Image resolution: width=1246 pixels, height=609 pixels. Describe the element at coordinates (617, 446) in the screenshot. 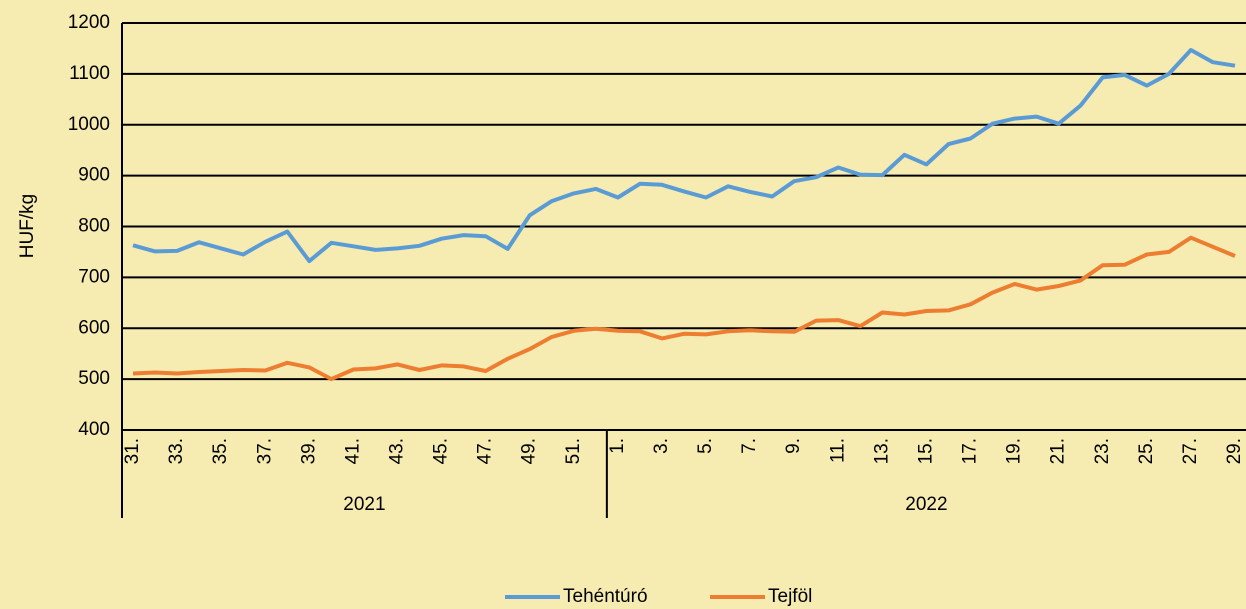

I see `x-tick-label: 1.` at that location.